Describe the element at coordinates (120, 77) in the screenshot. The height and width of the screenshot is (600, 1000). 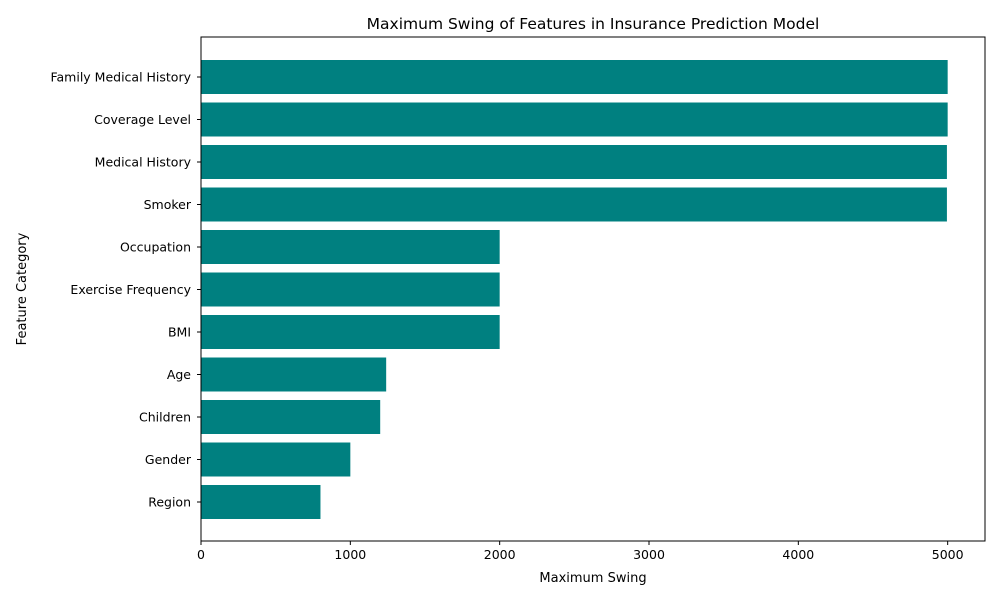
I see `y-tick-label: Family Medical History` at that location.